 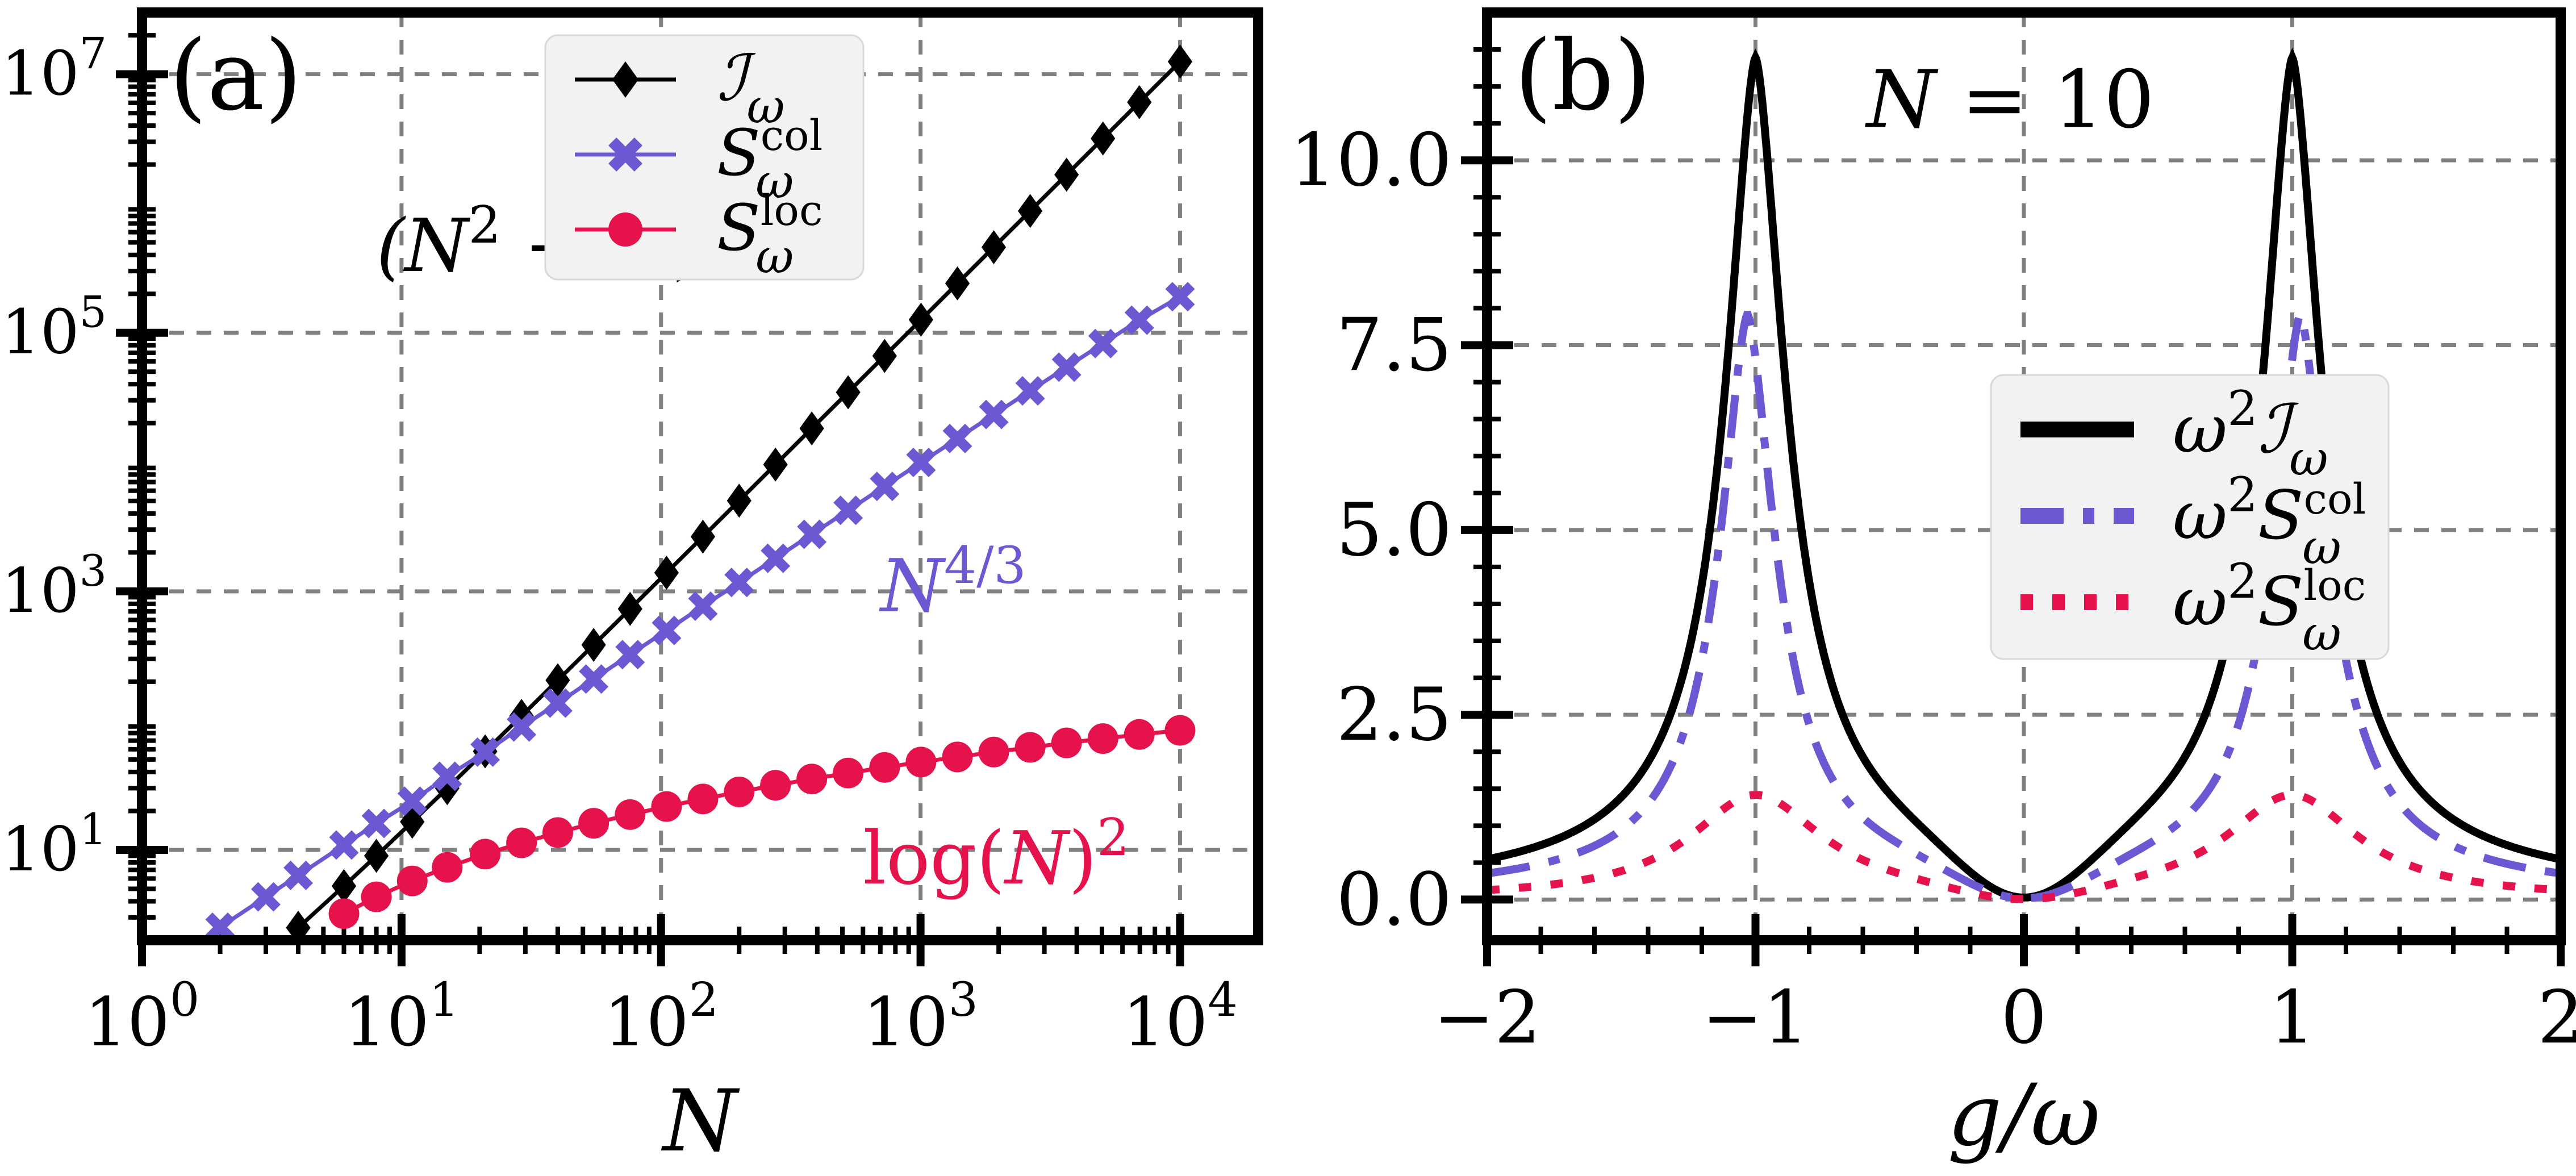 I want to click on annotation-logn2: log(N)2, so click(x=996, y=854).